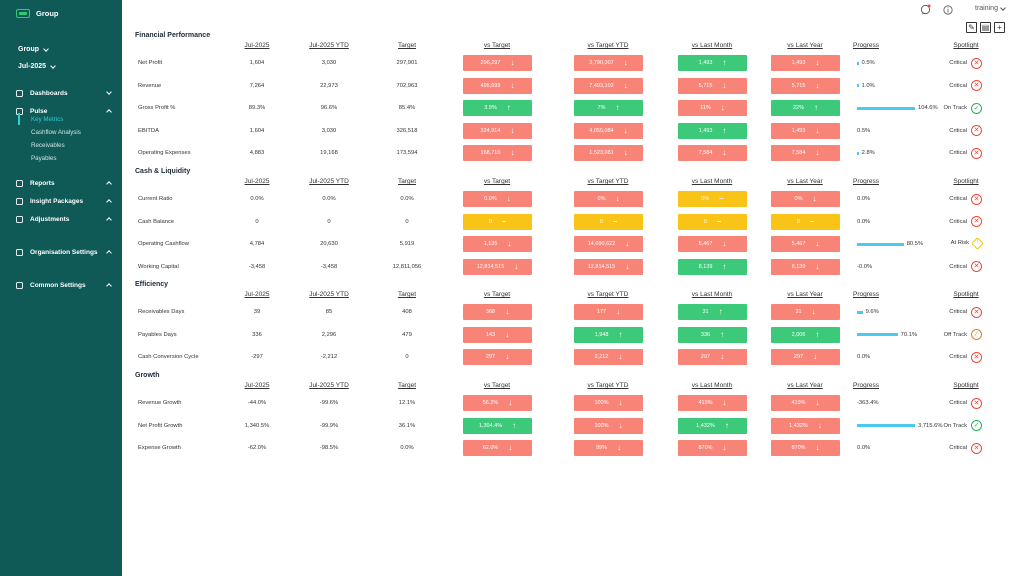  I want to click on variance-pill-vty: 177 ↓, so click(608, 312).